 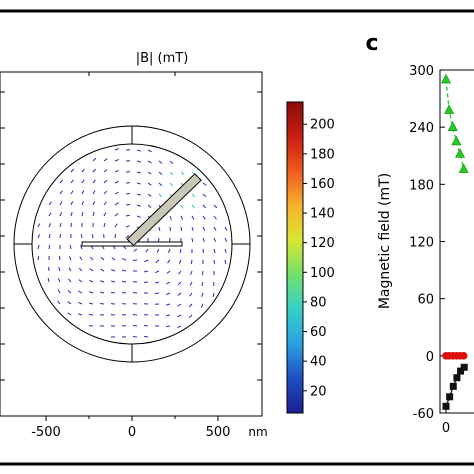 What do you see at coordinates (218, 432) in the screenshot?
I see `map-x-tick-label: 500` at bounding box center [218, 432].